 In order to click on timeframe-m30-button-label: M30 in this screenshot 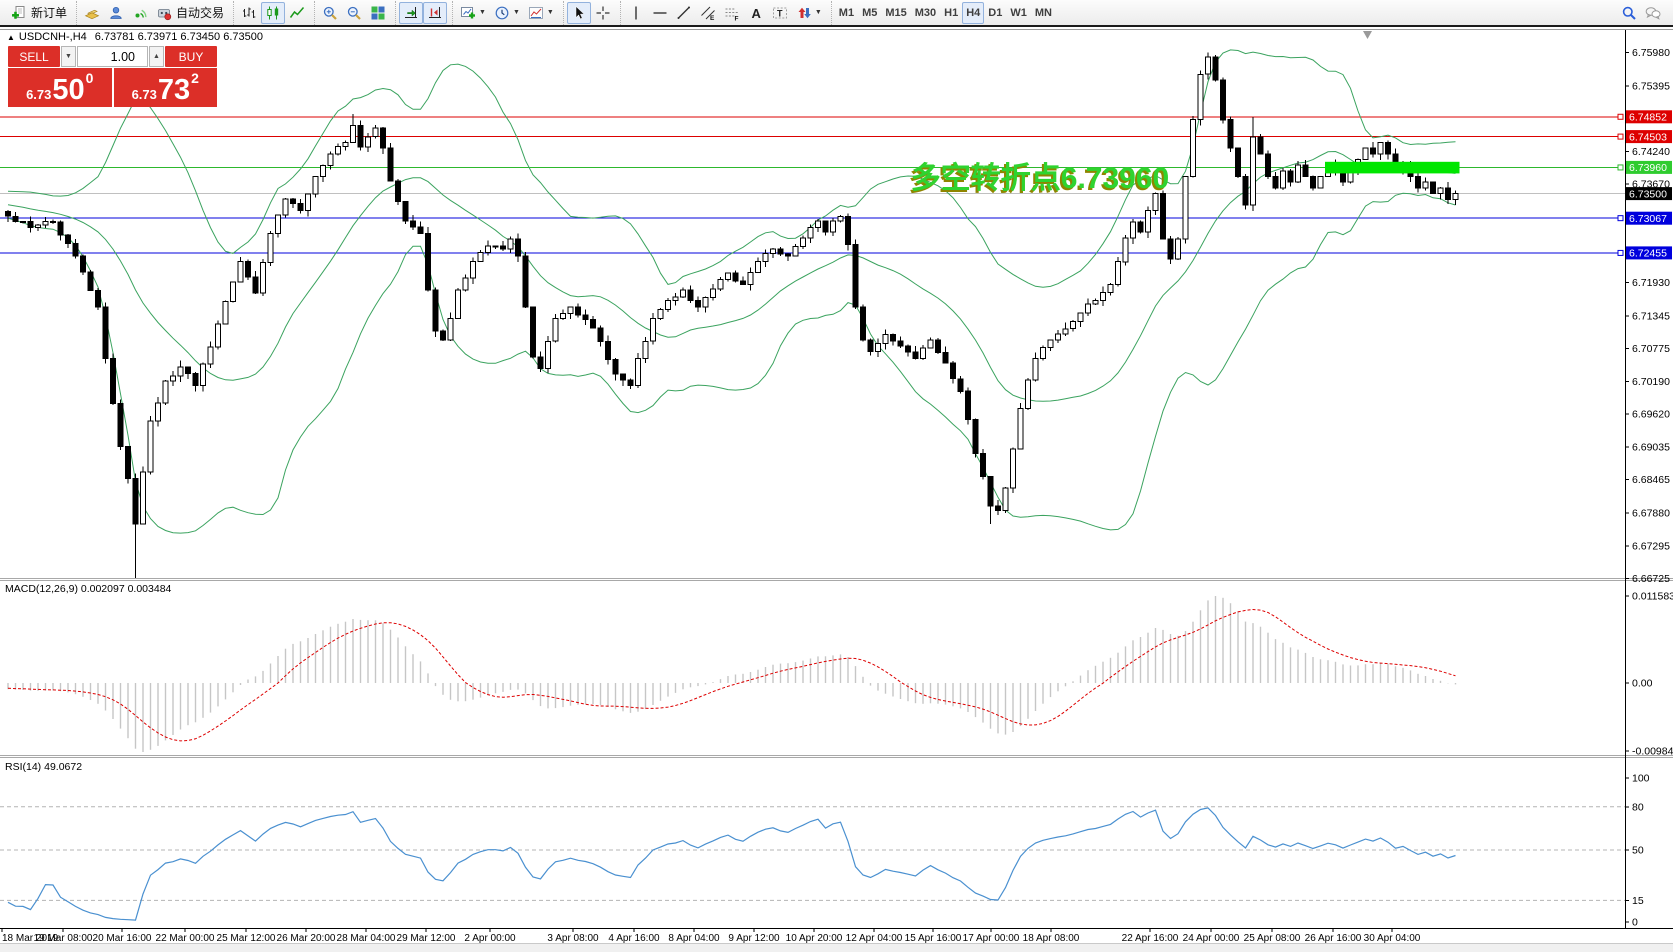, I will do `click(925, 12)`.